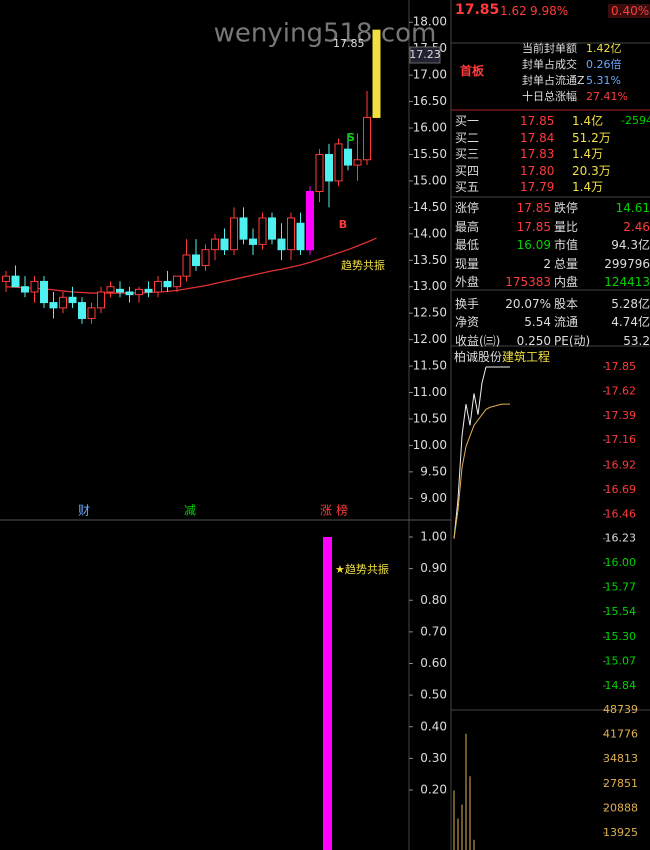 The width and height of the screenshot is (650, 850). I want to click on stat-label: 跌停, so click(566, 208).